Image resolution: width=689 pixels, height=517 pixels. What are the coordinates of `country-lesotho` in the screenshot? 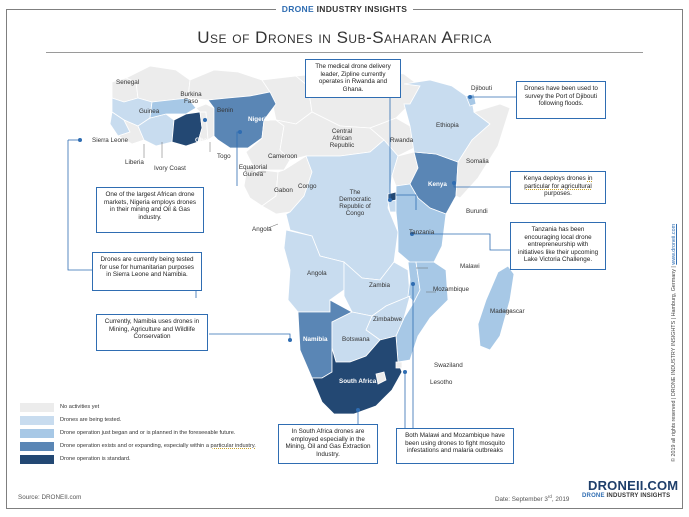 It's located at (381, 378).